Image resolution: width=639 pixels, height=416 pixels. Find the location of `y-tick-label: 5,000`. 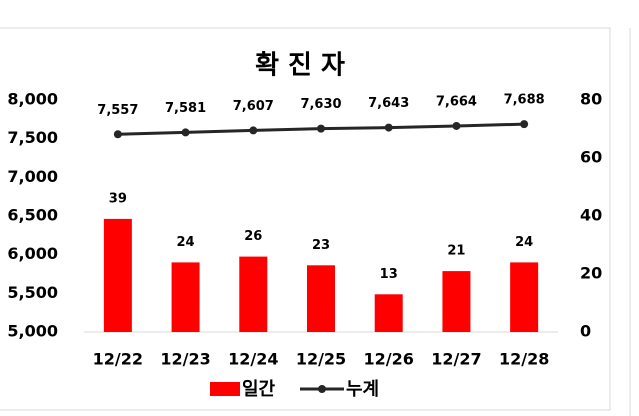

y-tick-label: 5,000 is located at coordinates (32, 331).